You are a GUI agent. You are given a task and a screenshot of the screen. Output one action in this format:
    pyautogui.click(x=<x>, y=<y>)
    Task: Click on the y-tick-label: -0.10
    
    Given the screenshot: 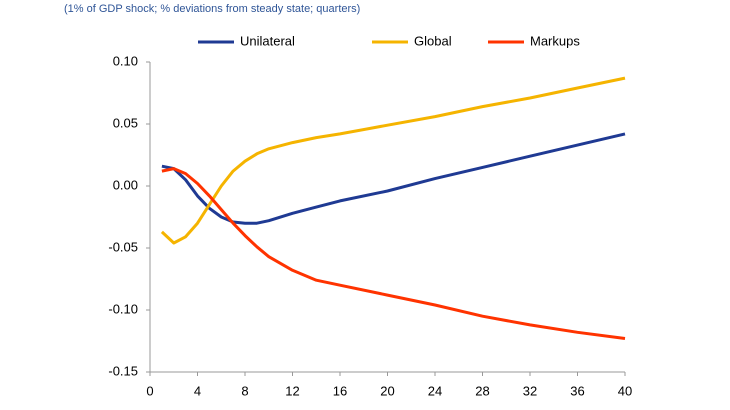 What is the action you would take?
    pyautogui.click(x=123, y=308)
    